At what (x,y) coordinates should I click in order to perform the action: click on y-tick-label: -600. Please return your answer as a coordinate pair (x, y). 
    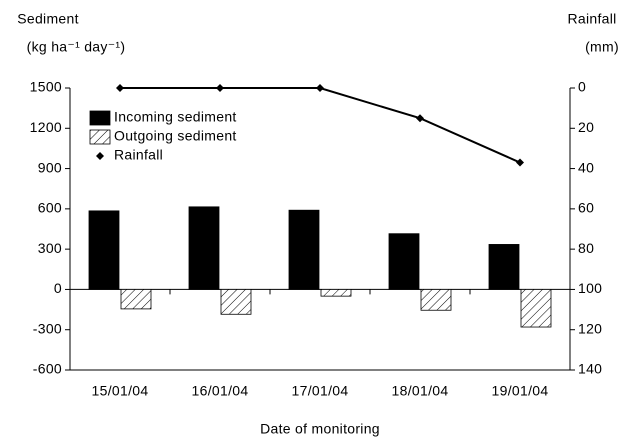
    Looking at the image, I should click on (47, 369).